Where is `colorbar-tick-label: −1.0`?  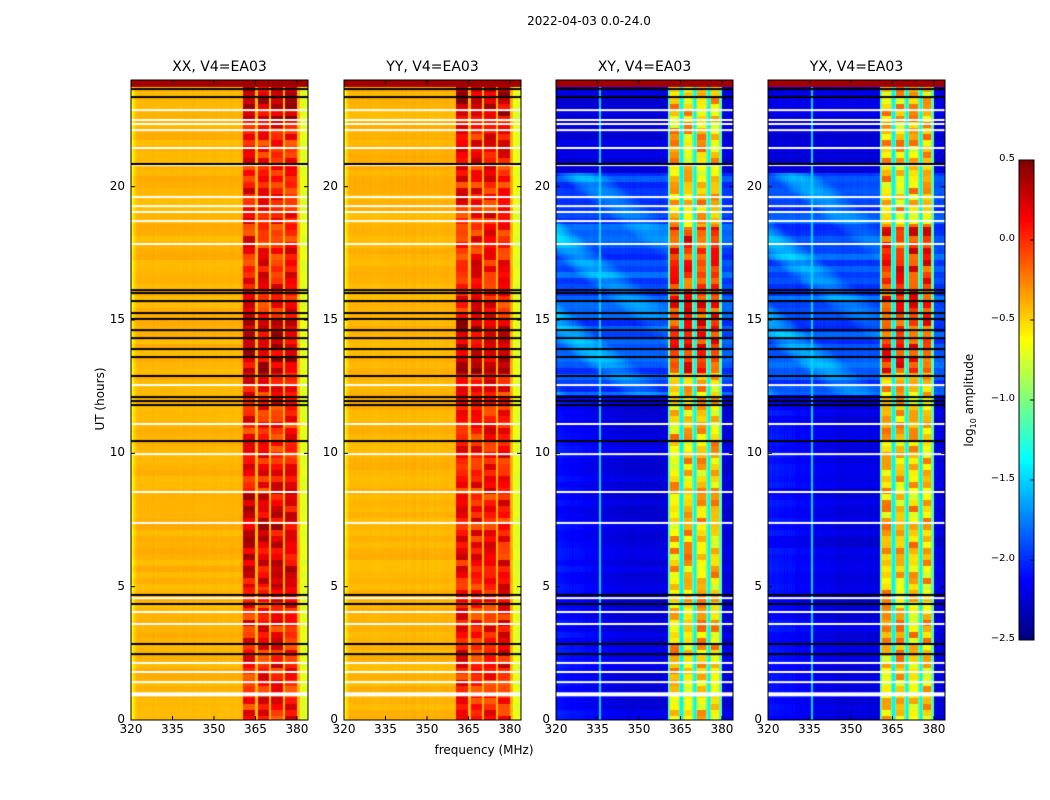 colorbar-tick-label: −1.0 is located at coordinates (1002, 398).